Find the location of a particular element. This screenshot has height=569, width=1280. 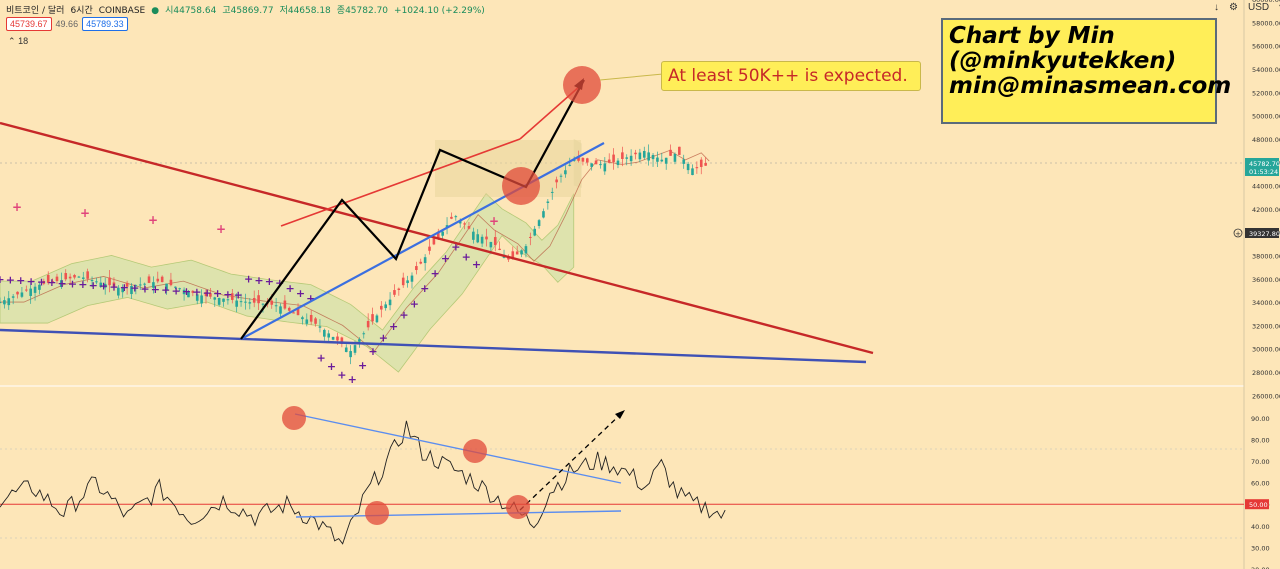

target-callout: At least 50K++ is expected. is located at coordinates (791, 76).